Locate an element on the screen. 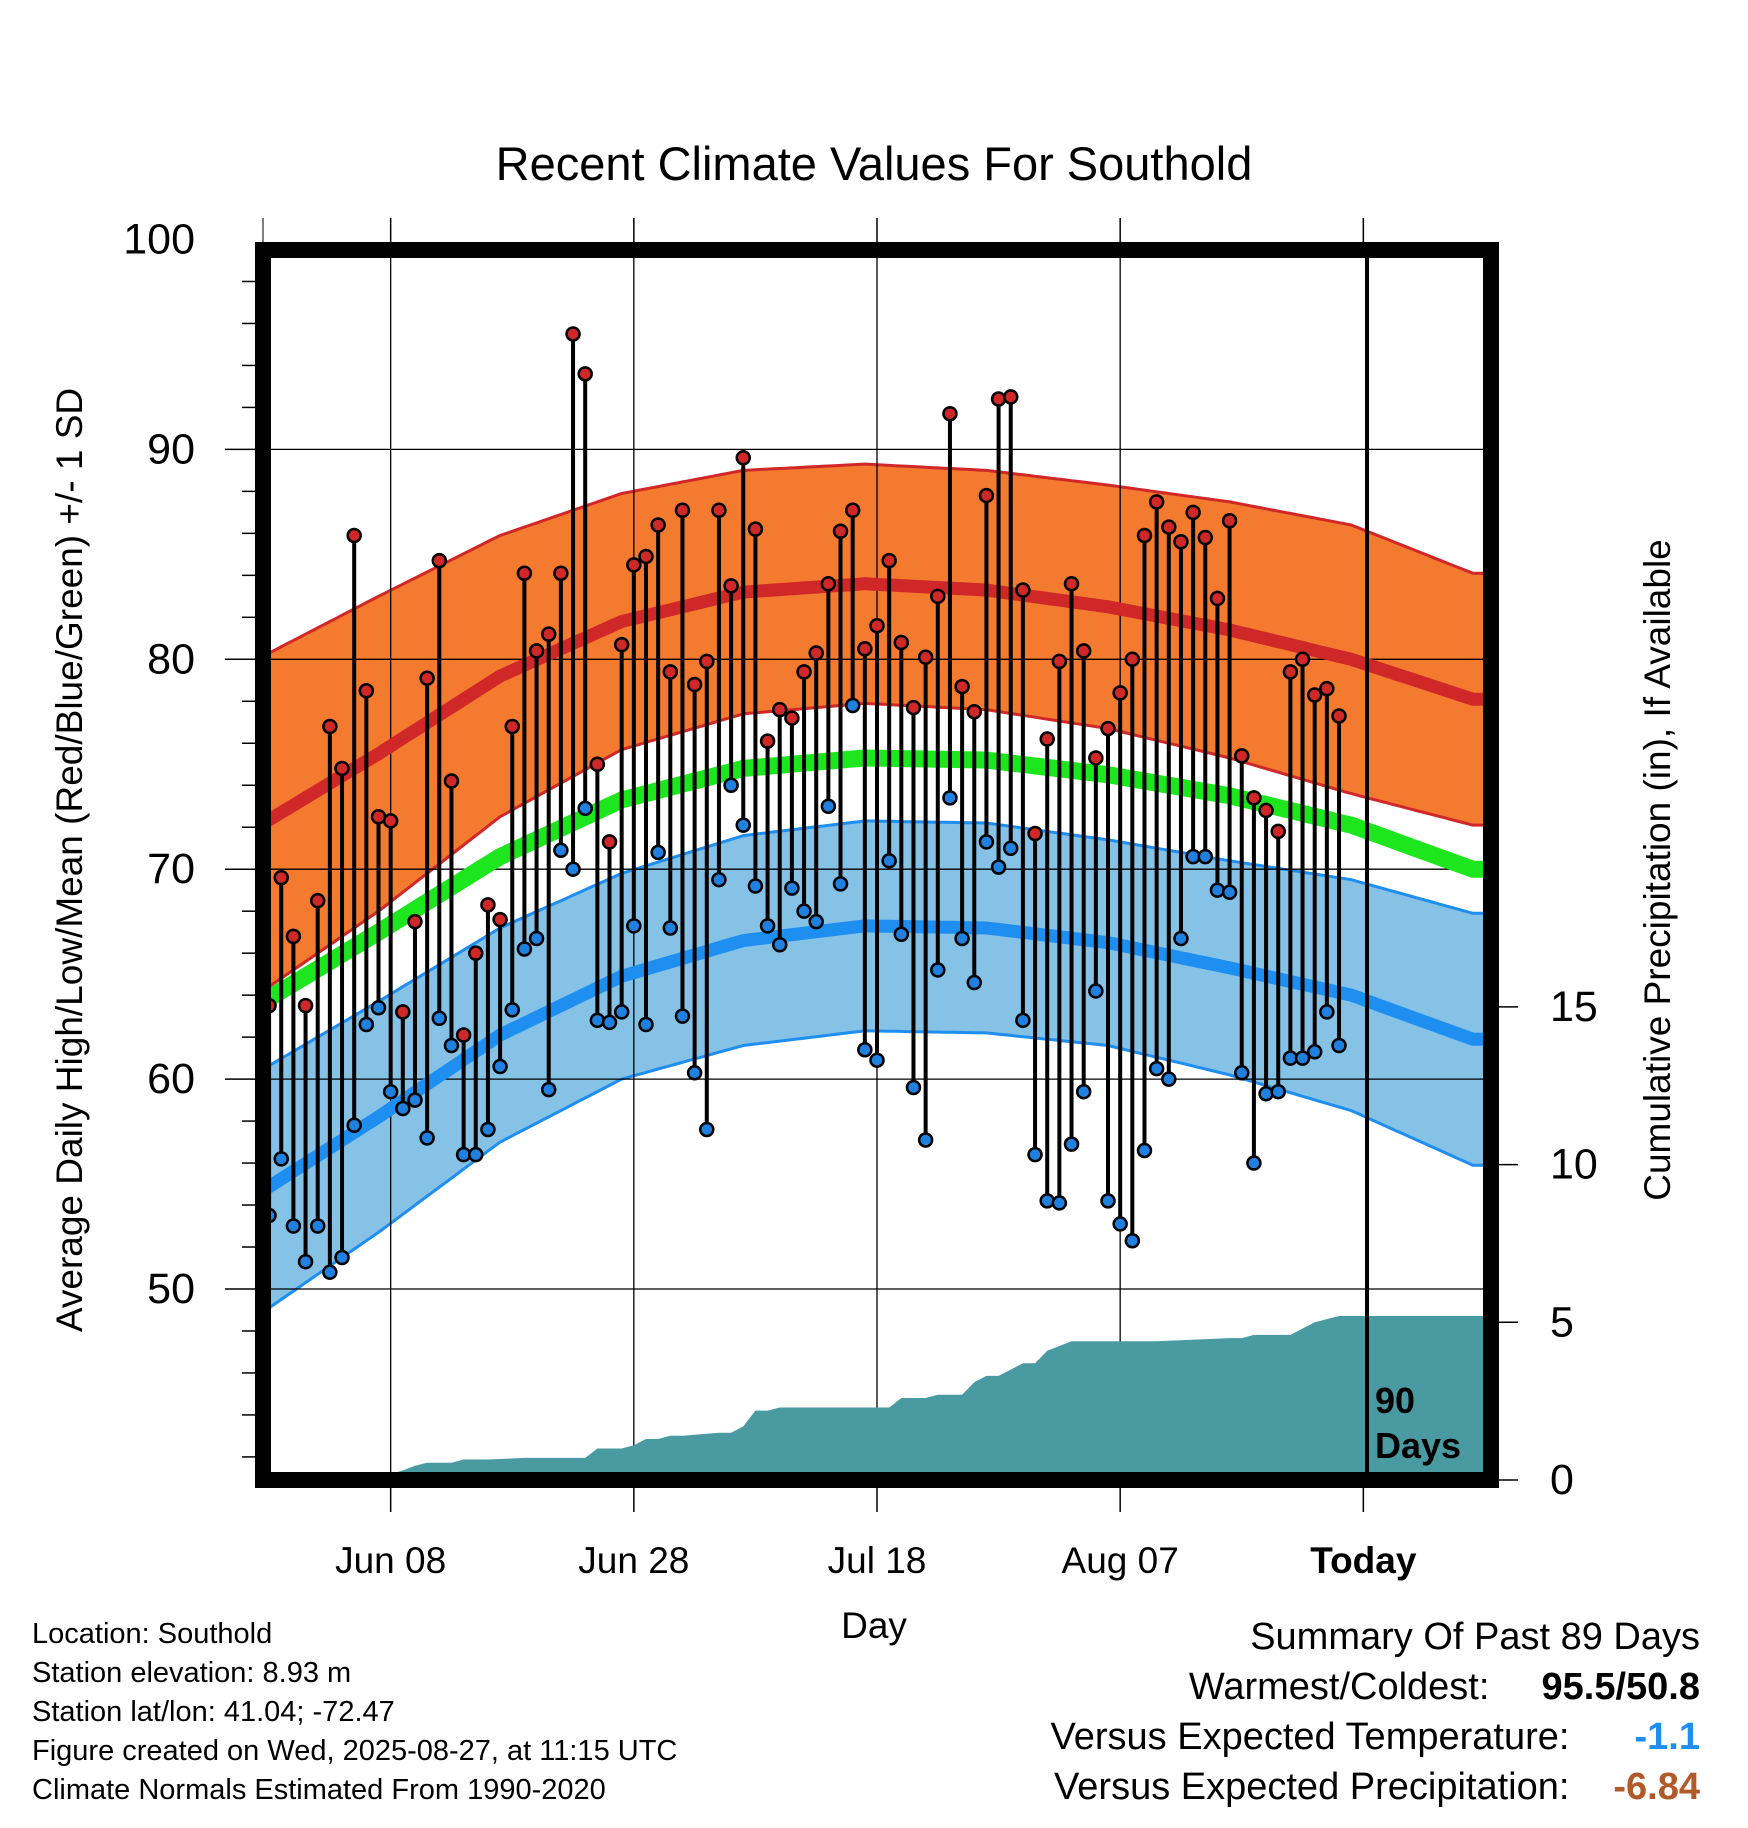 Image resolution: width=1748 pixels, height=1828 pixels. today-days-label: 90 Days is located at coordinates (1418, 1423).